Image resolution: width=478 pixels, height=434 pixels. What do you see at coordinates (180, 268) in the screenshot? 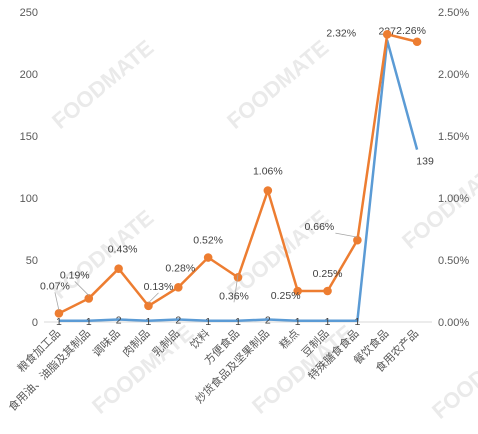
I see `data-label: 0.28%` at bounding box center [180, 268].